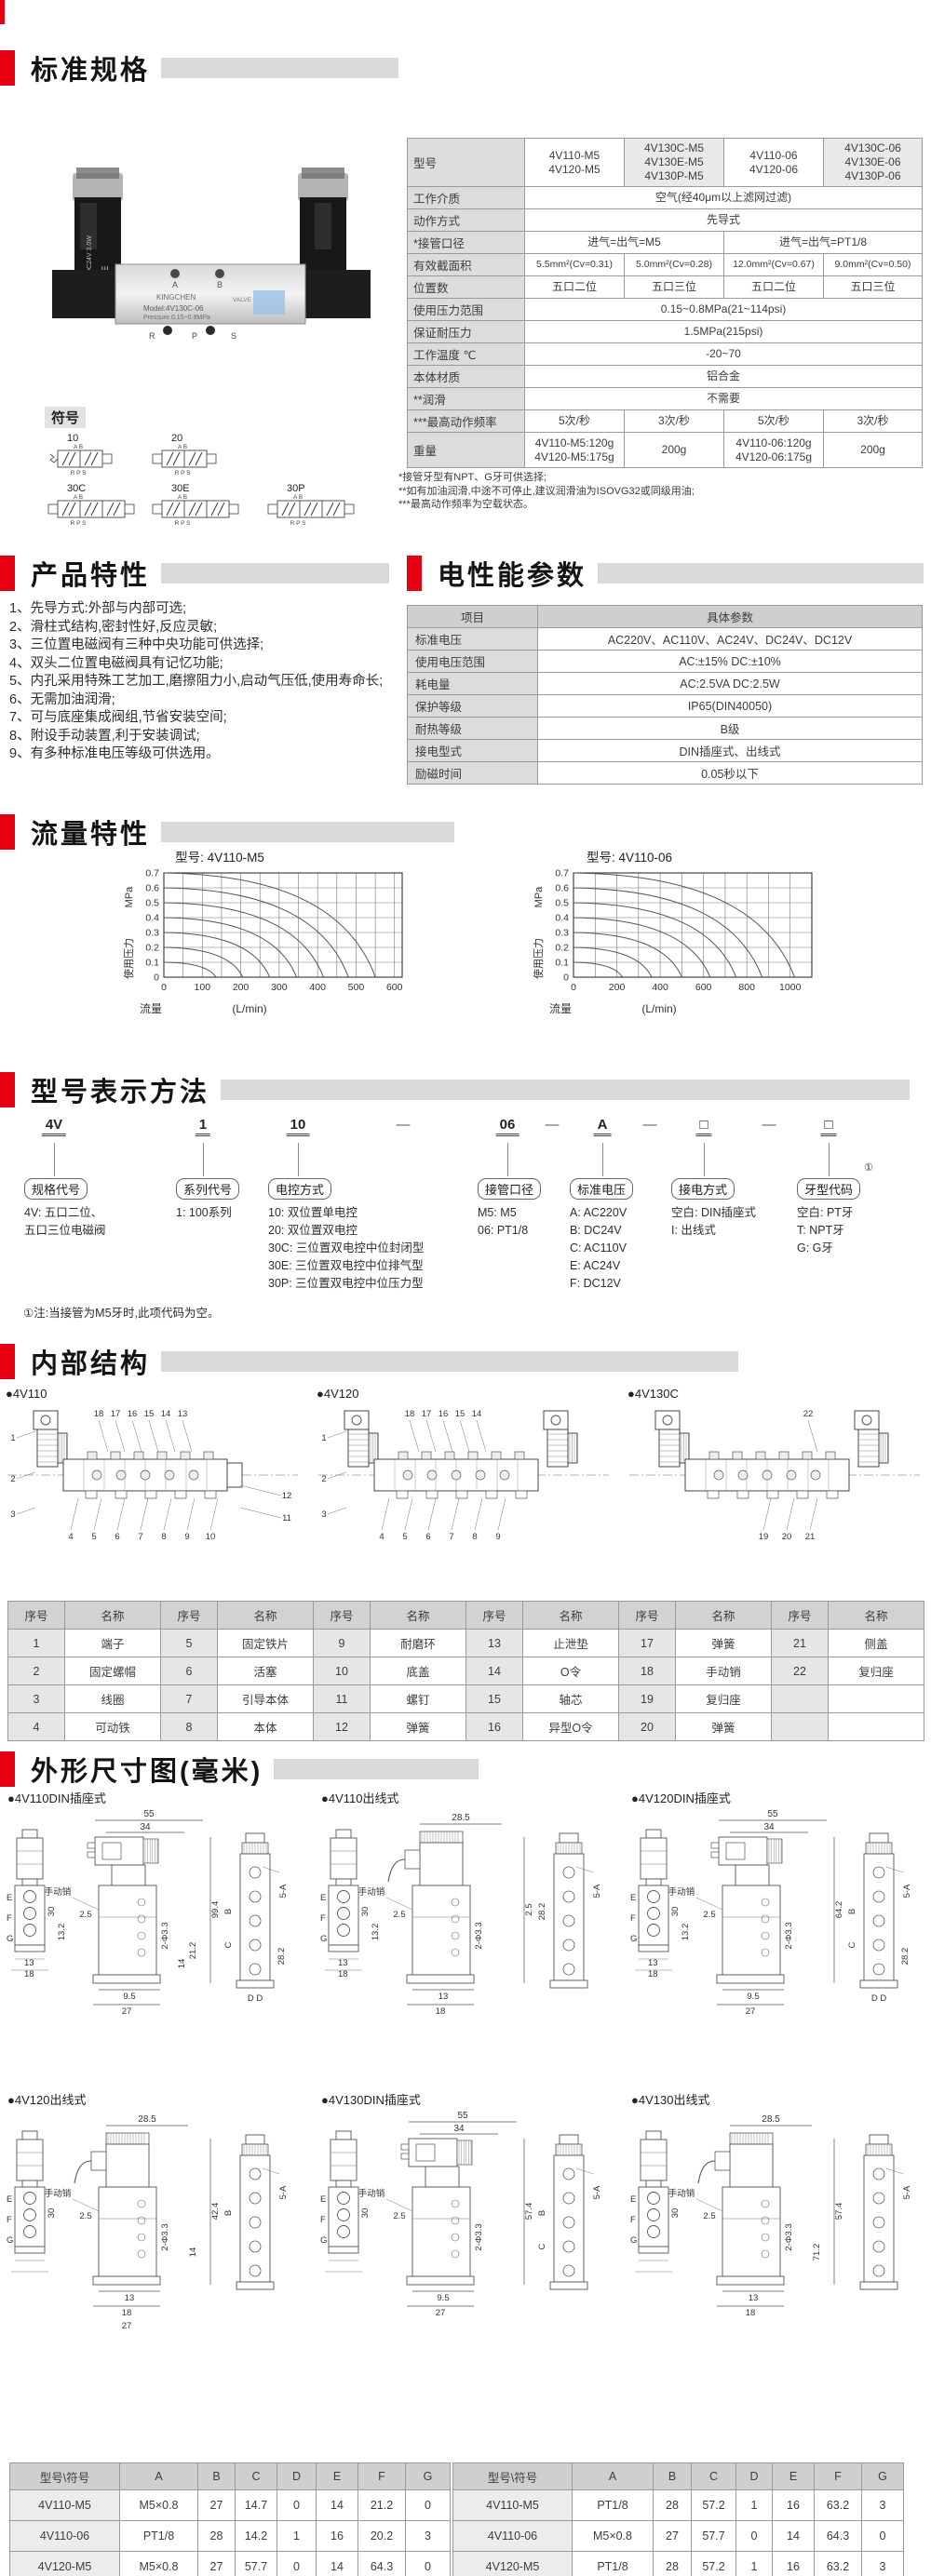 The image size is (931, 2576). I want to click on annotation-label: 手动销, so click(58, 1892).